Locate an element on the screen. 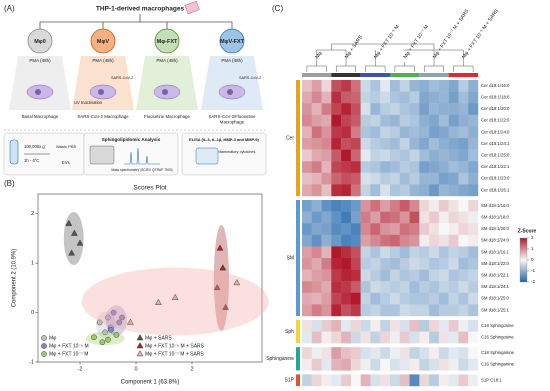  row-label: Cer d18:1/16:0 is located at coordinates (495, 85).